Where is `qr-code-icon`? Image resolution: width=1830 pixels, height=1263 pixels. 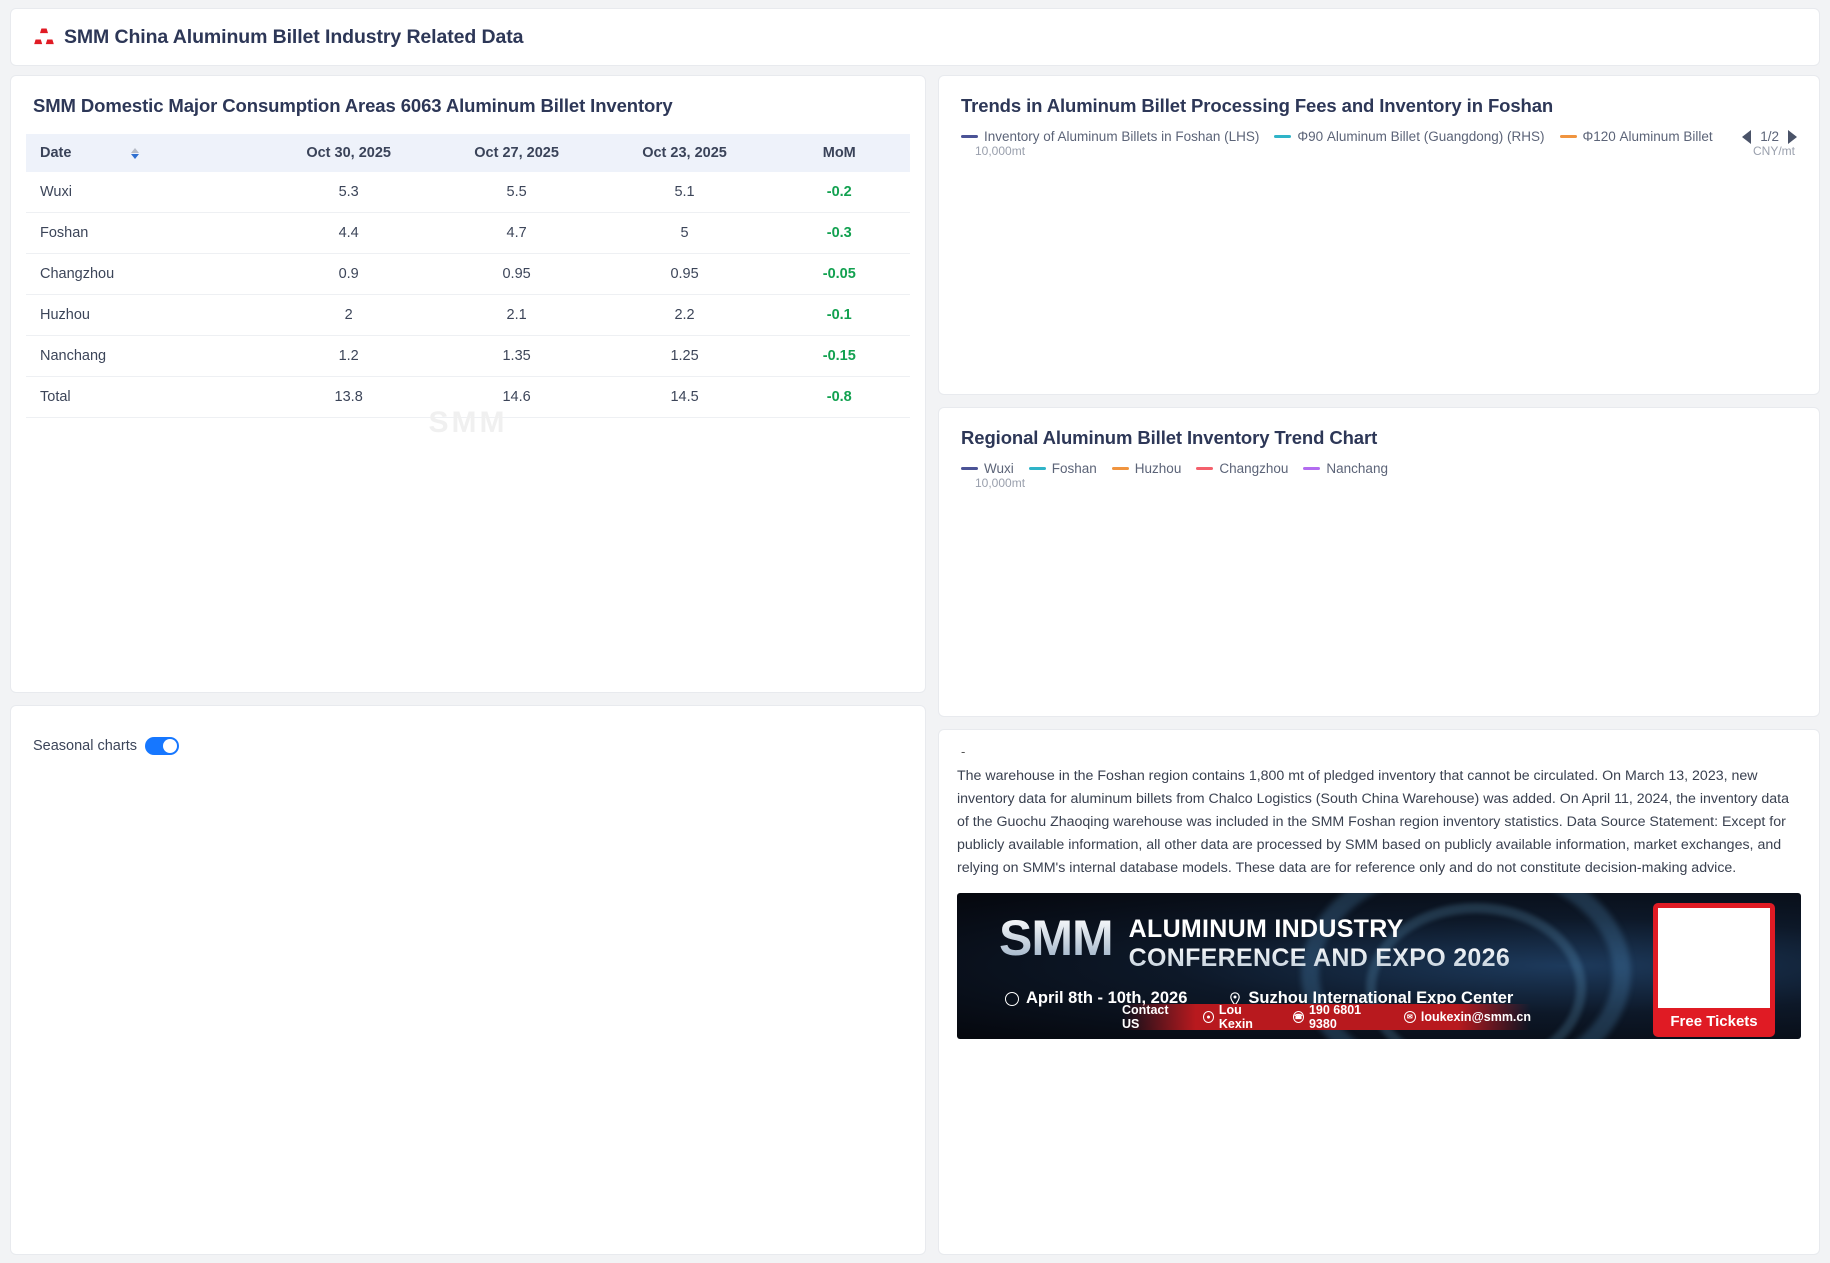 qr-code-icon is located at coordinates (1714, 958).